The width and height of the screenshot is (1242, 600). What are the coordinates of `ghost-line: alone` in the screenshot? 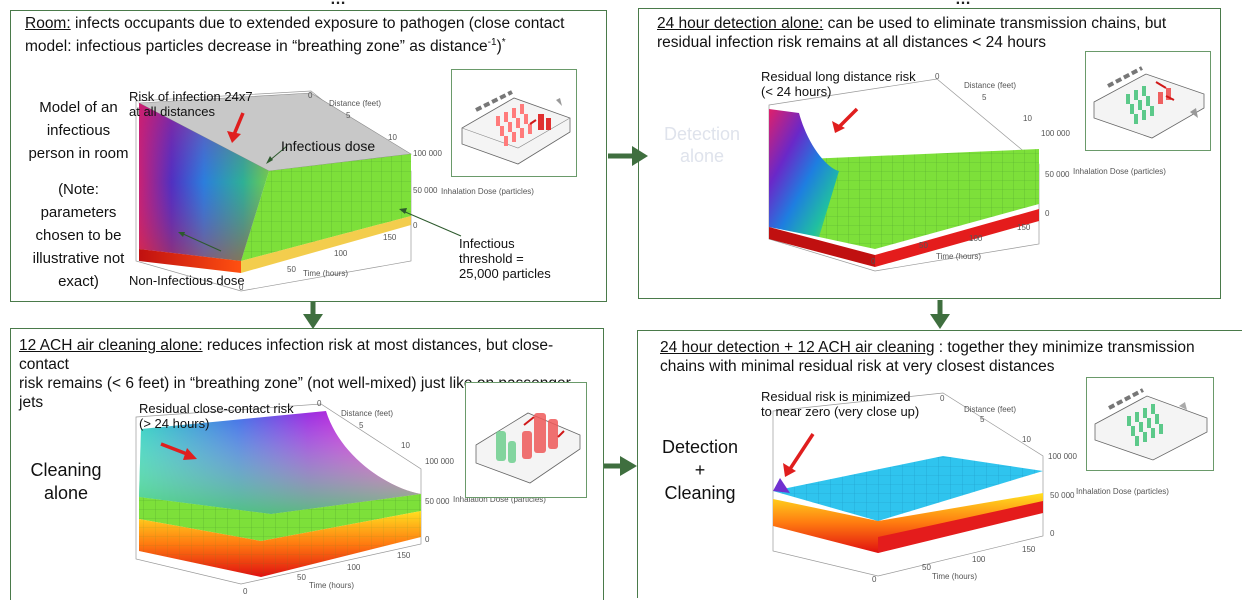 It's located at (702, 156).